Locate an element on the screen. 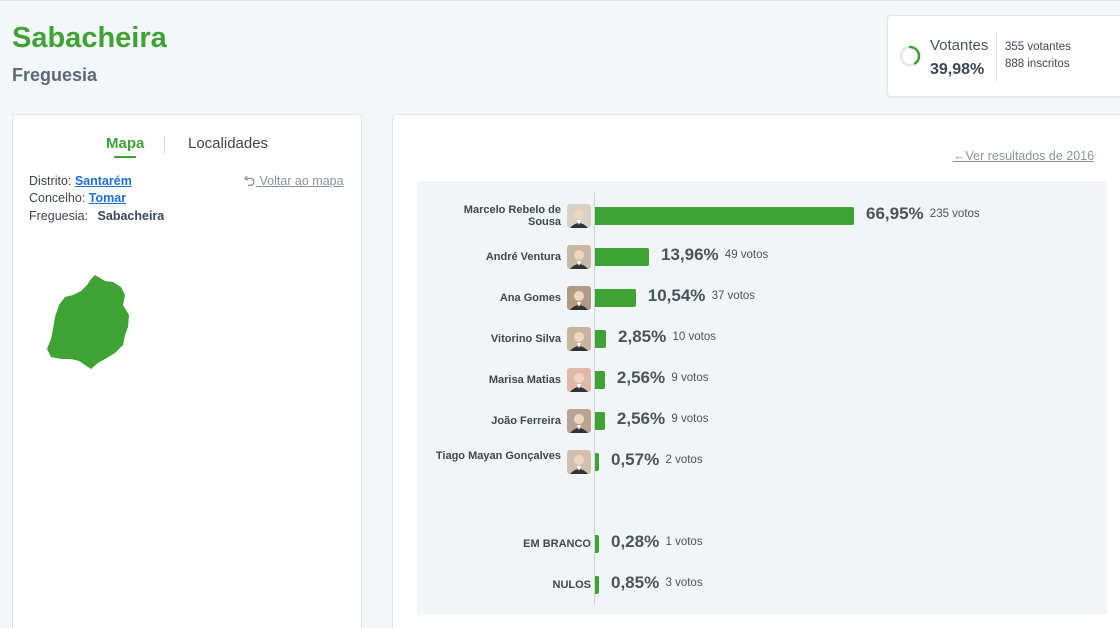 The width and height of the screenshot is (1120, 628). turnout-voters: 355 votantes is located at coordinates (1038, 47).